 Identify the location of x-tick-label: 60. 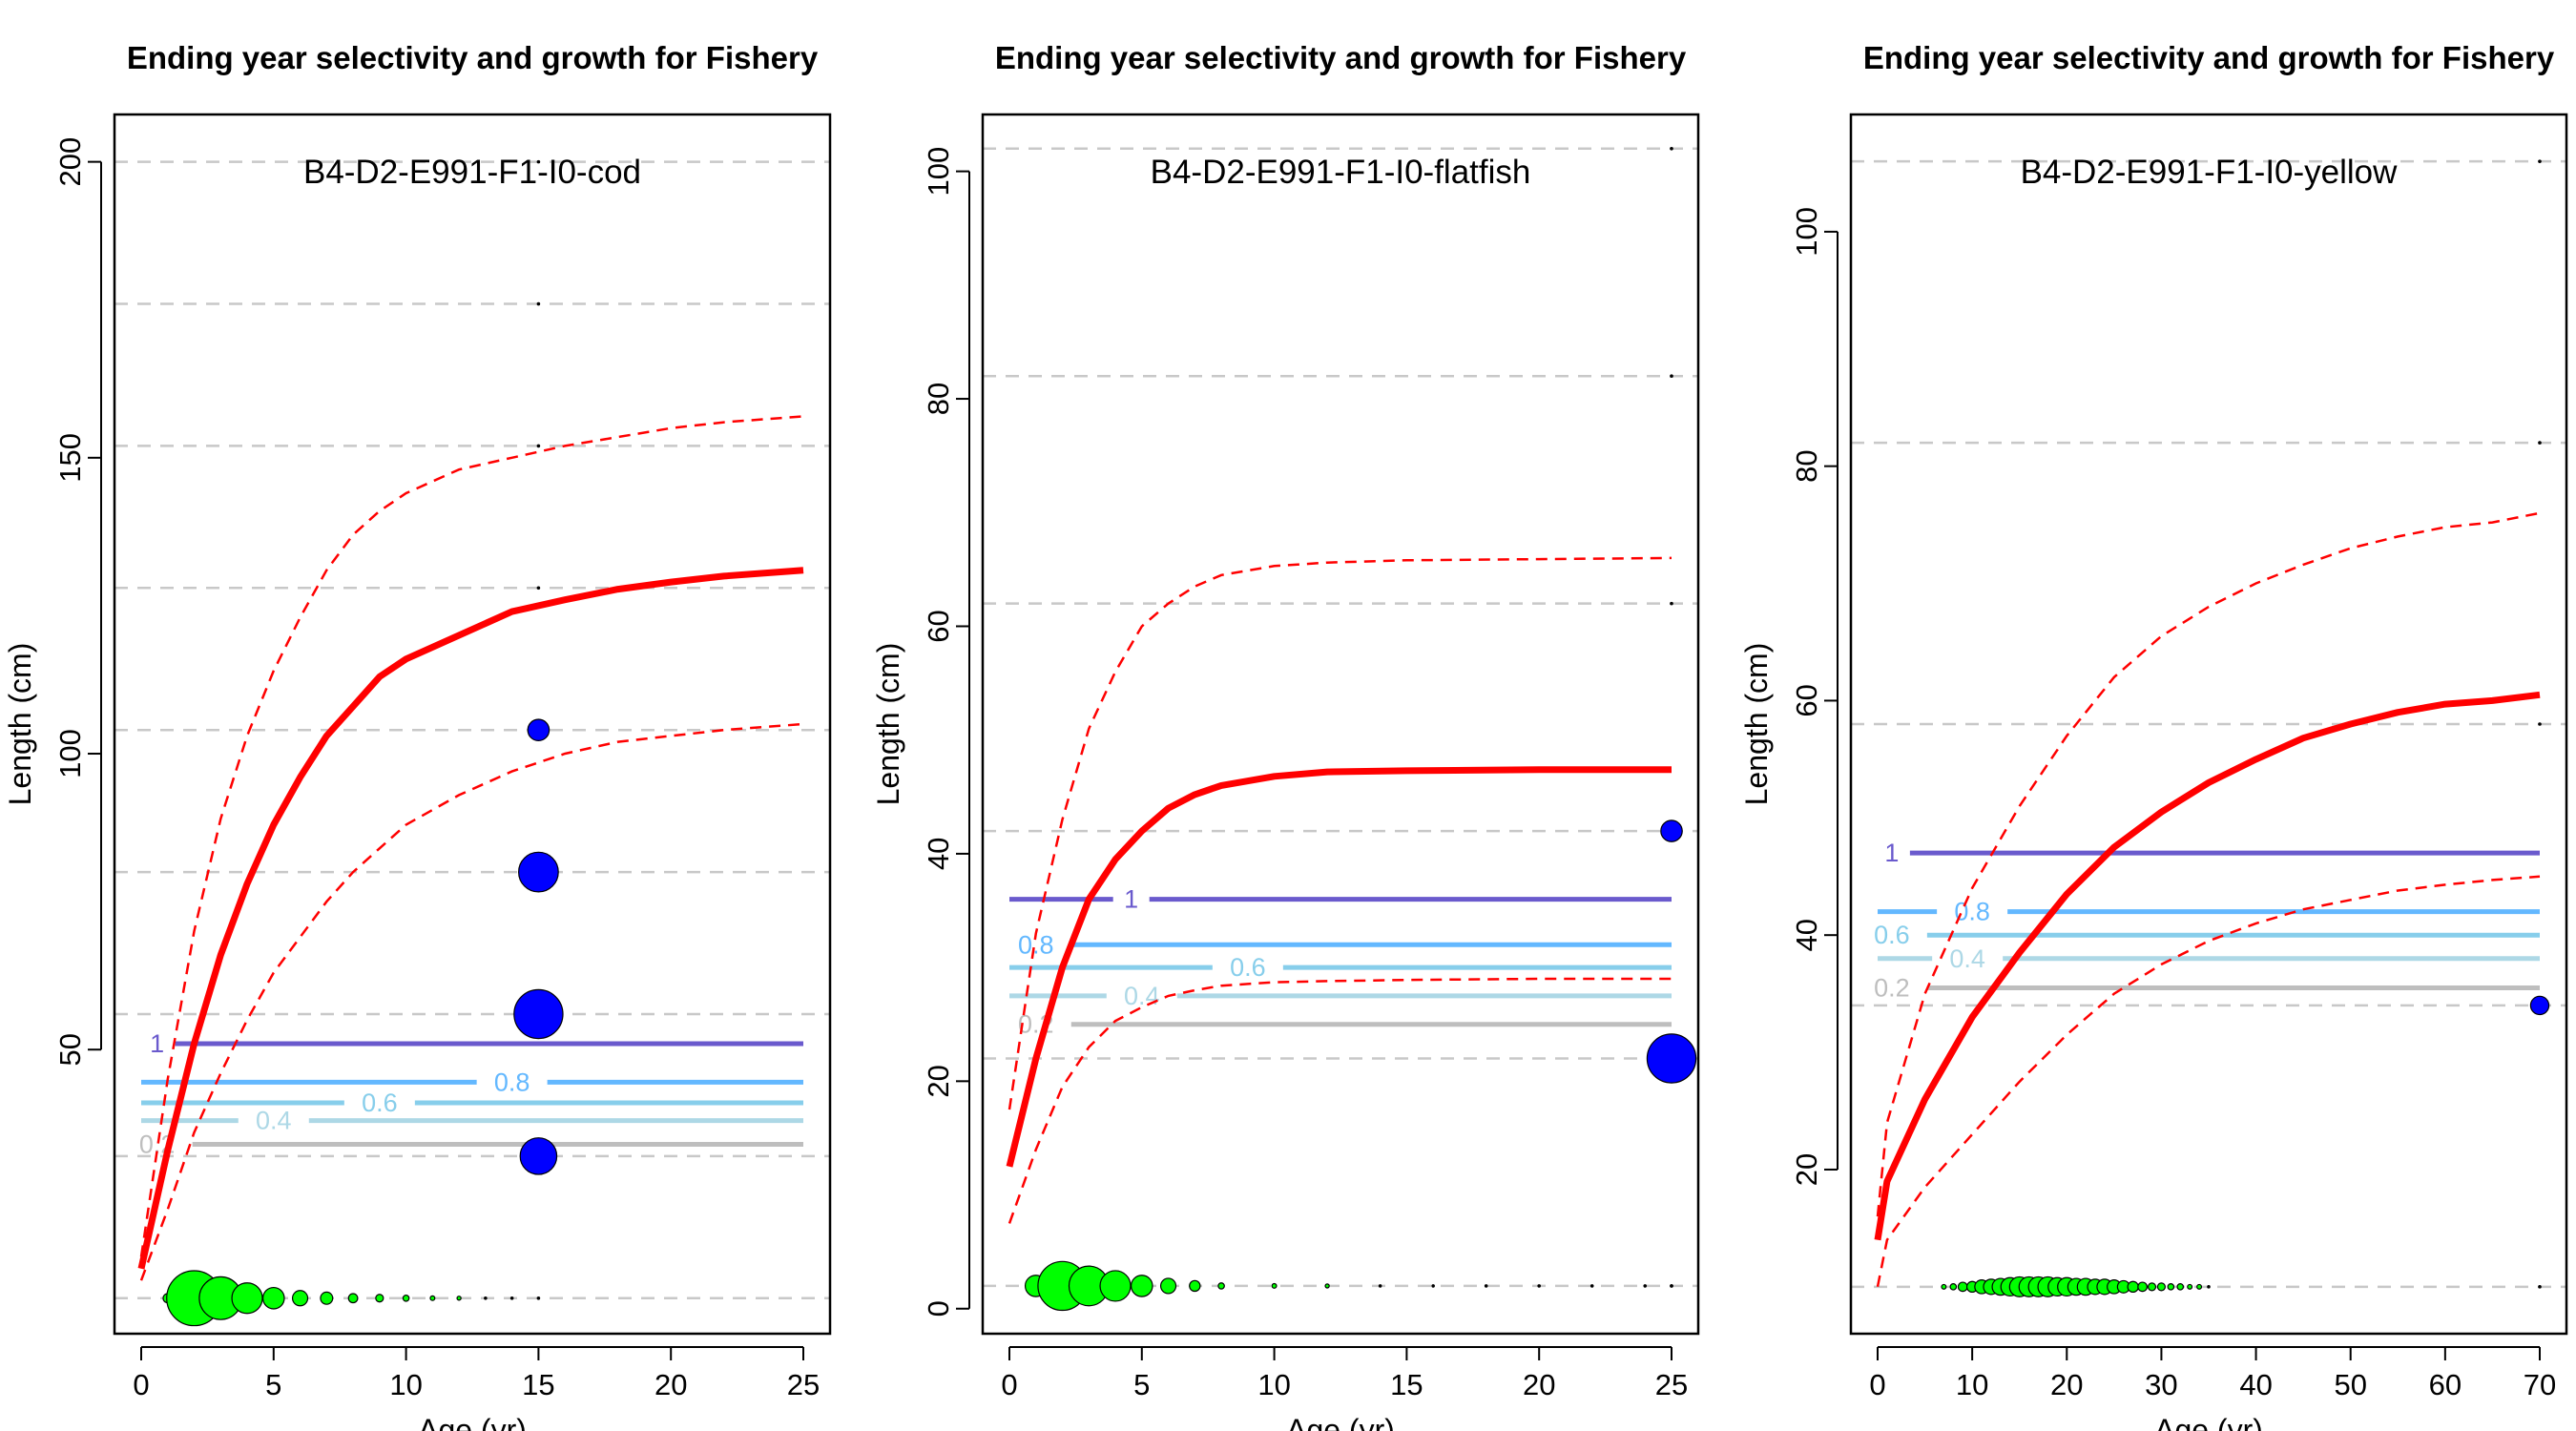
(2445, 1384).